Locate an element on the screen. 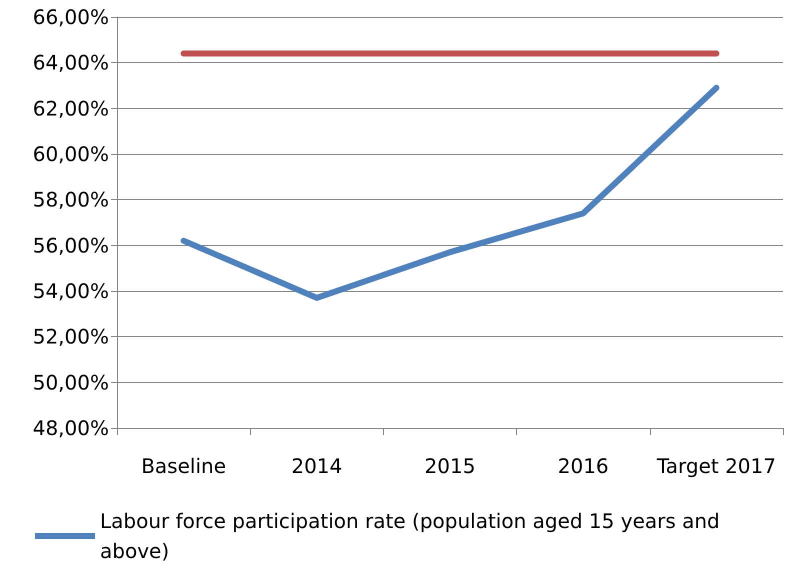 The width and height of the screenshot is (785, 581). y-tick-label: 52,00% is located at coordinates (70, 336).